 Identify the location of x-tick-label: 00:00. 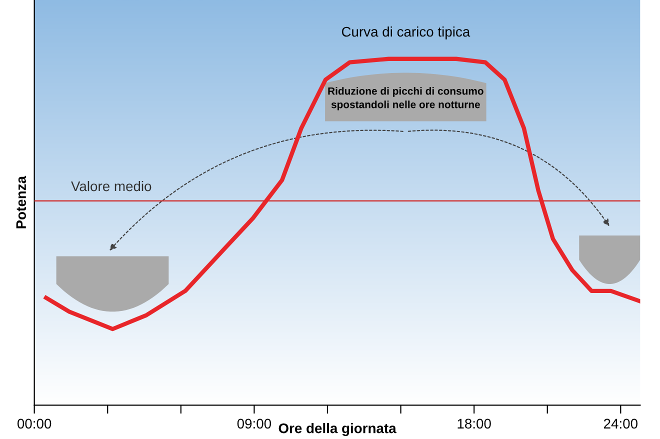
(34, 423).